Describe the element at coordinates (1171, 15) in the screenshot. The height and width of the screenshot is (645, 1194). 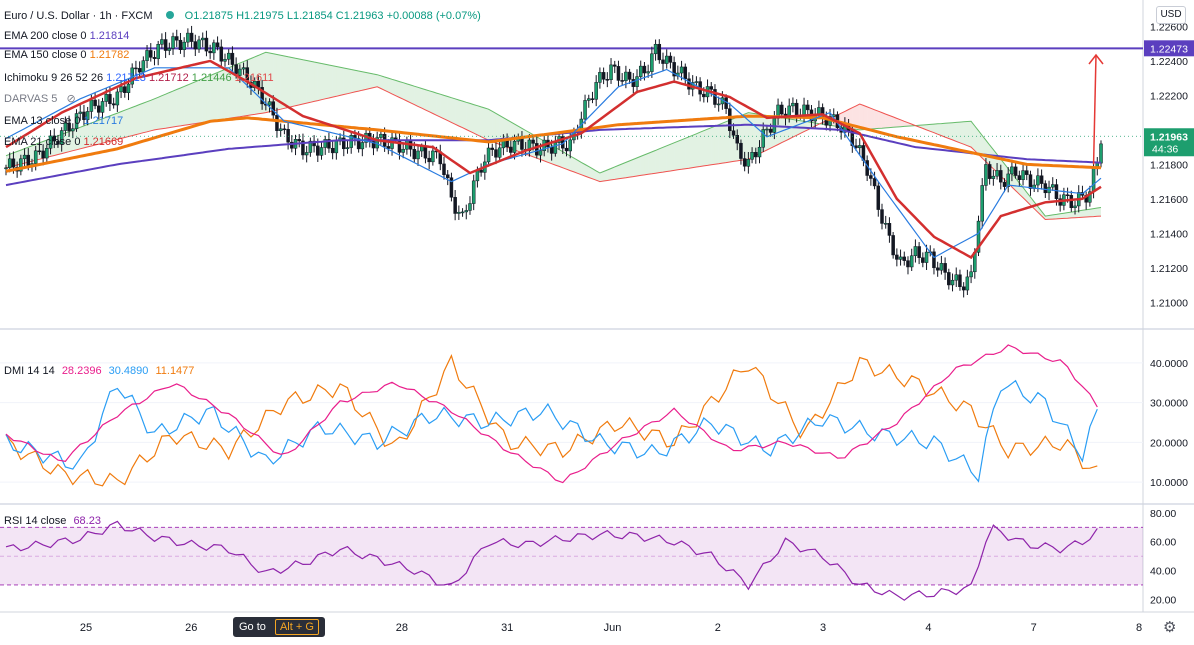
I see `currency-button: USD` at that location.